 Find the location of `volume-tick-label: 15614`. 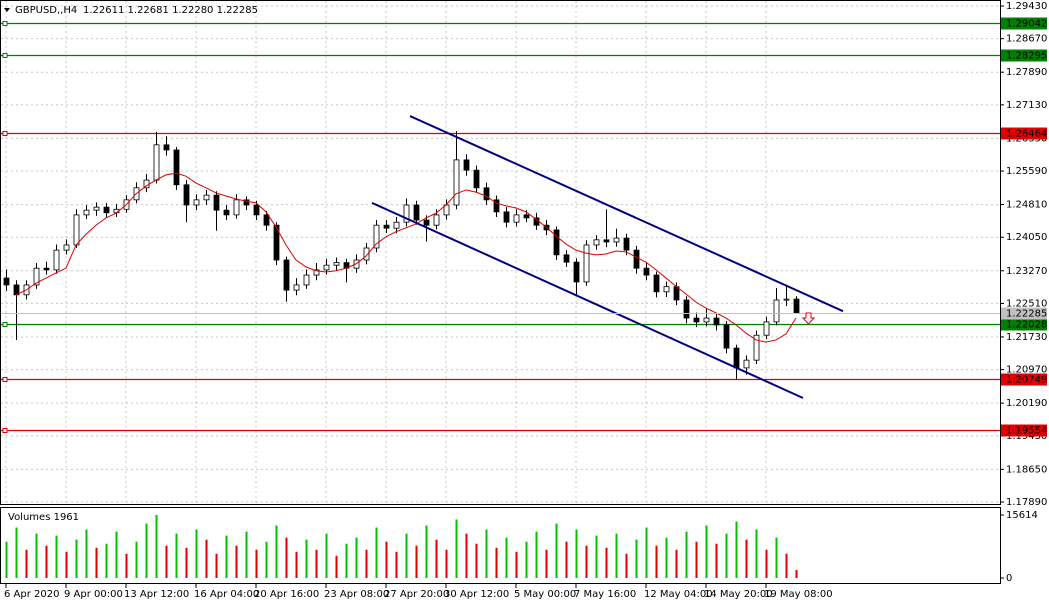

volume-tick-label: 15614 is located at coordinates (1022, 515).